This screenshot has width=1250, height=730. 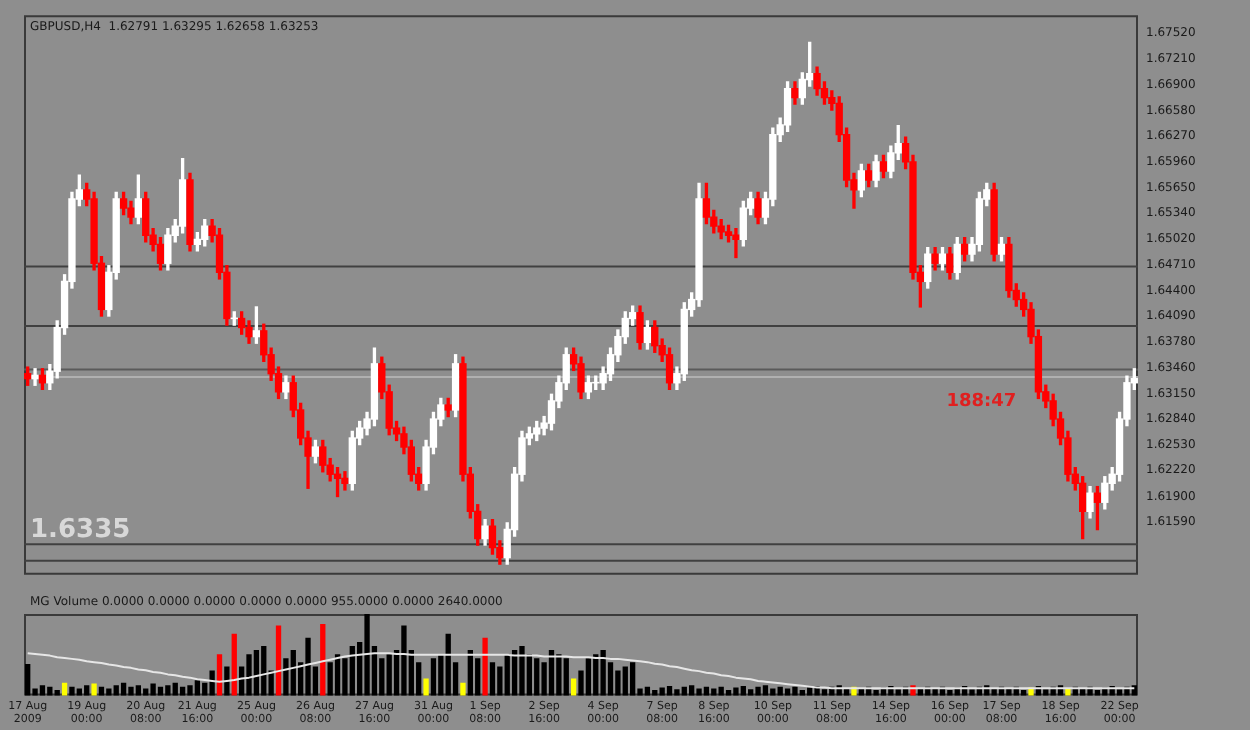 I want to click on annotation: 188:47, so click(x=981, y=402).